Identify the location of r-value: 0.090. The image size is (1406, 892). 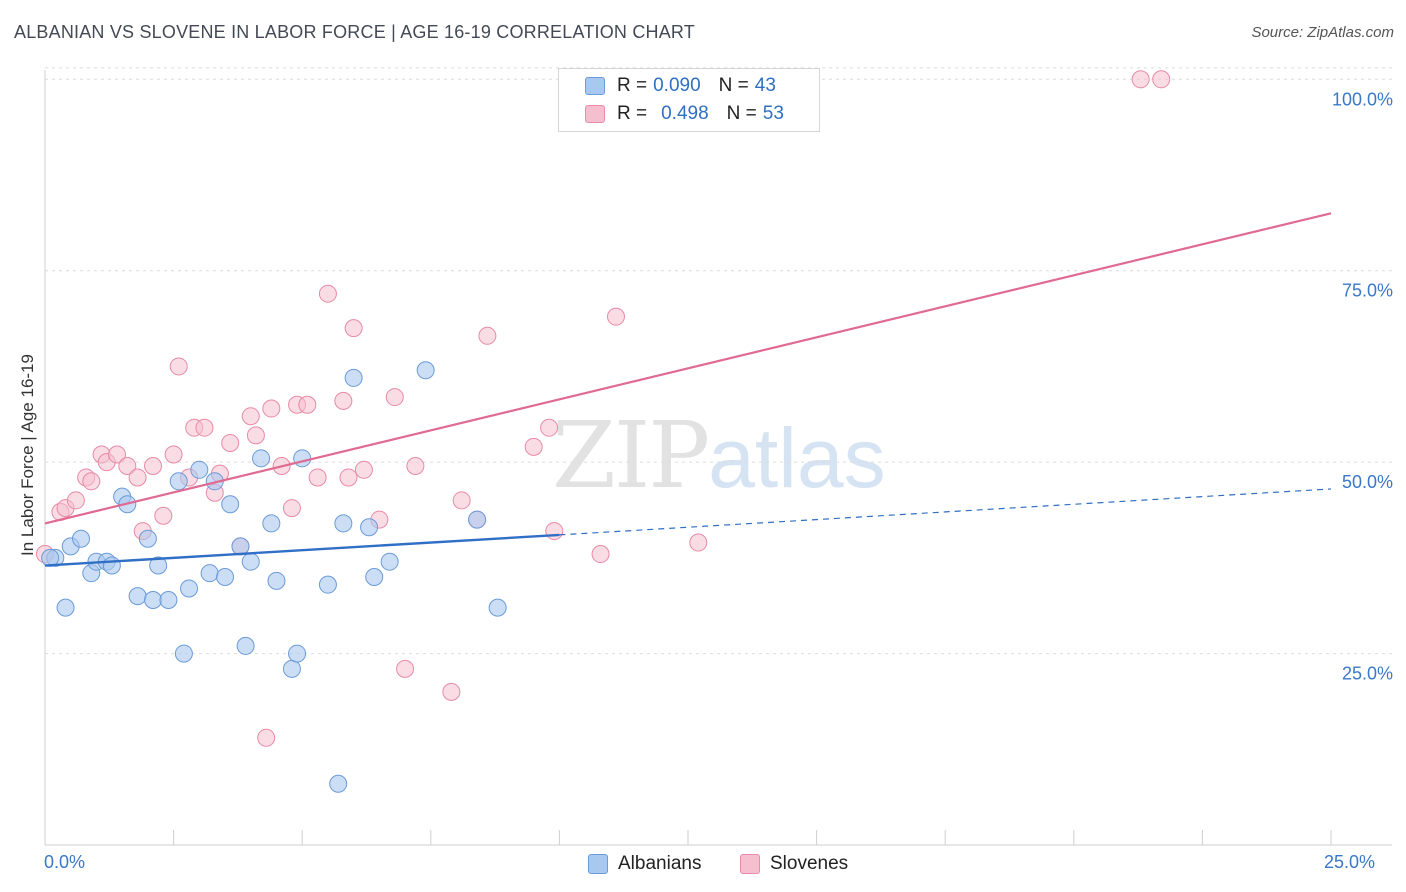
(677, 85).